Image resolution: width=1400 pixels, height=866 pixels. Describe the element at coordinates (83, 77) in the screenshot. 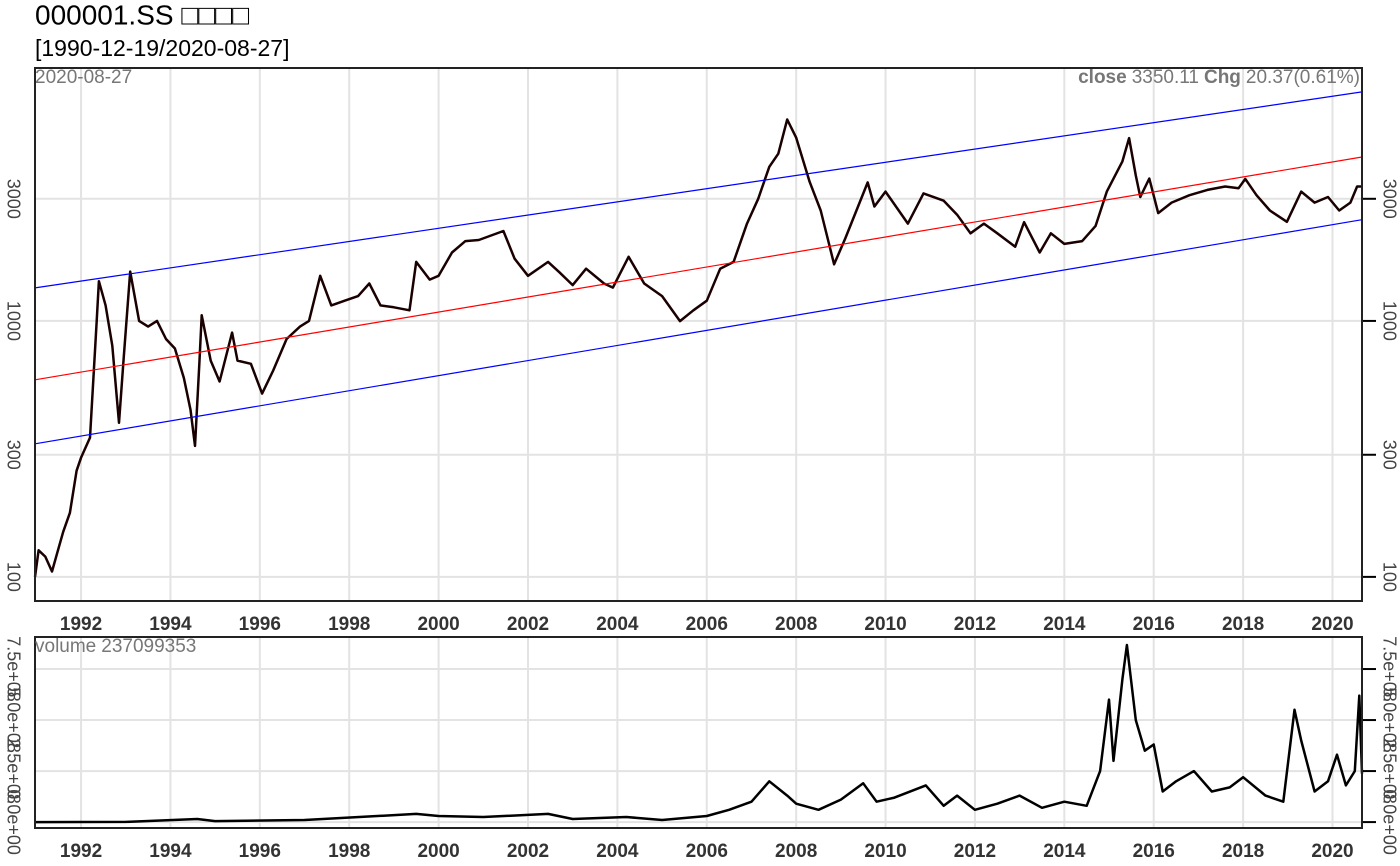

I see `date-label: 2020-08-27` at that location.